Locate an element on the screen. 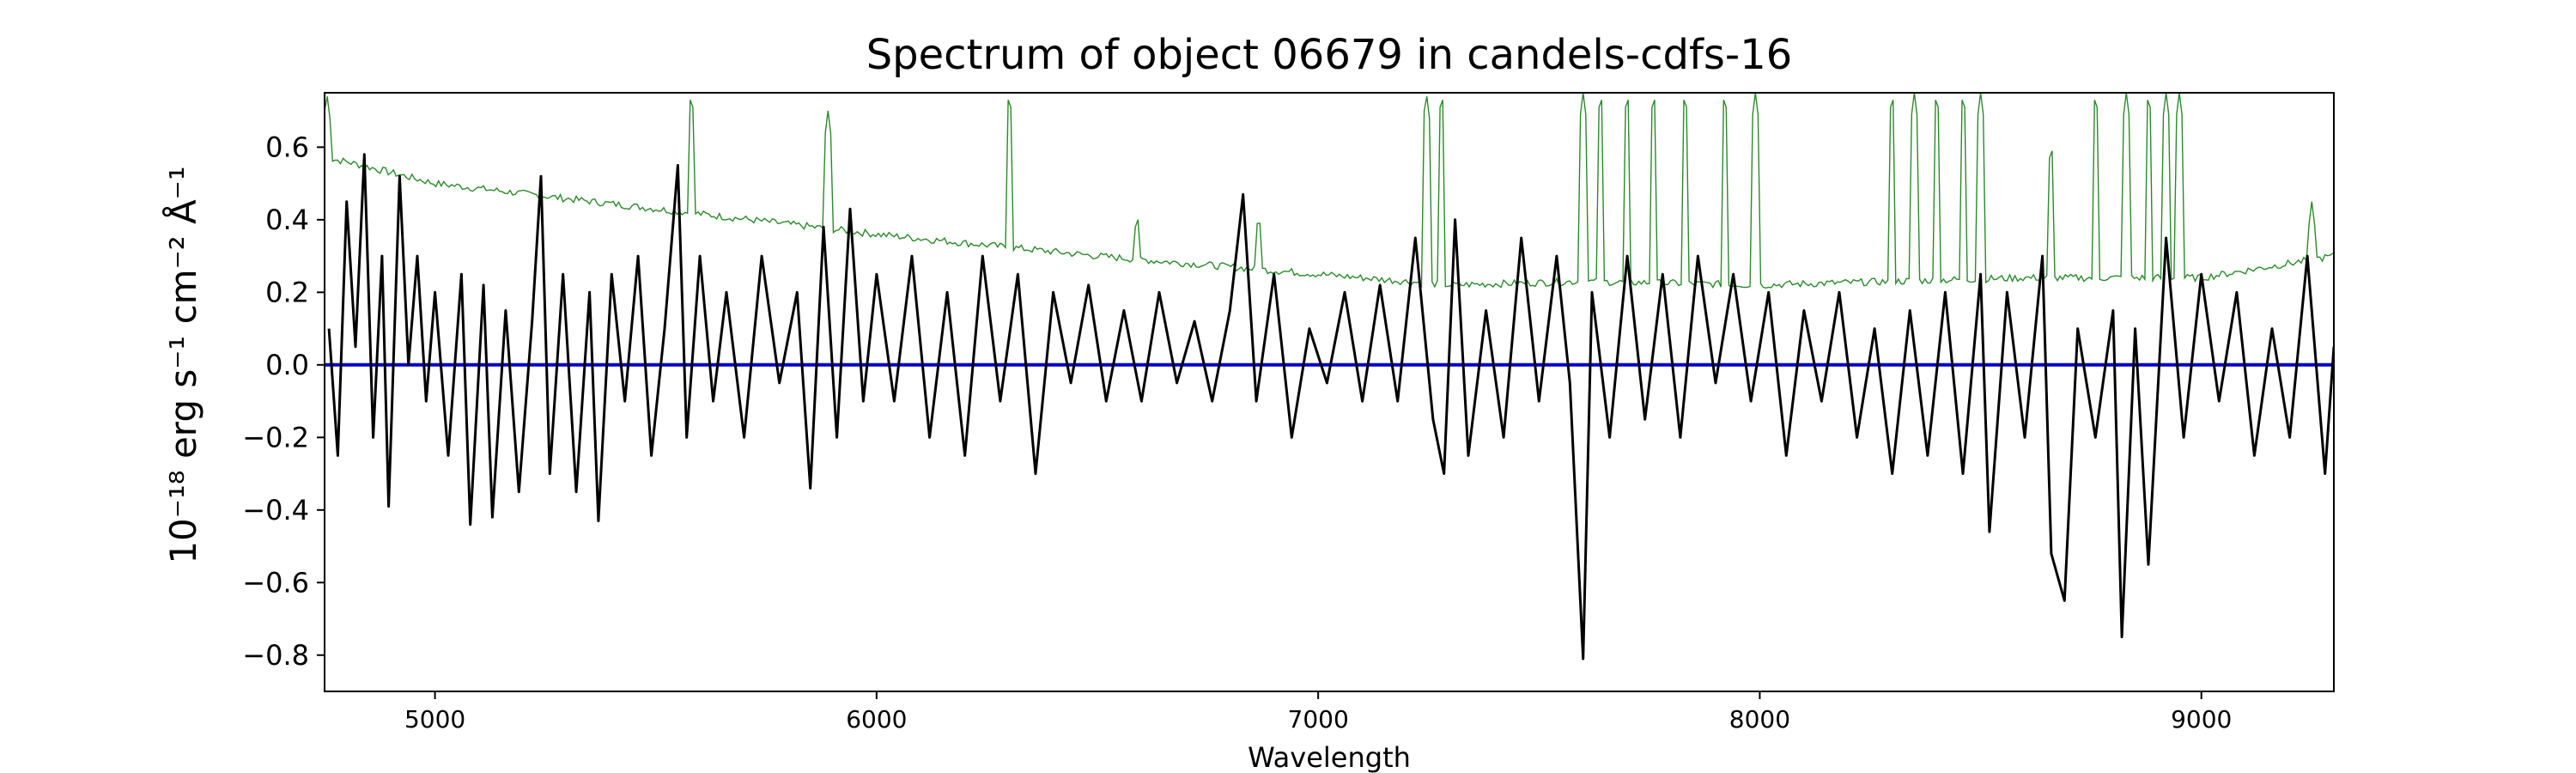 The height and width of the screenshot is (773, 2576). x-tick-label: 7000 is located at coordinates (1319, 719).